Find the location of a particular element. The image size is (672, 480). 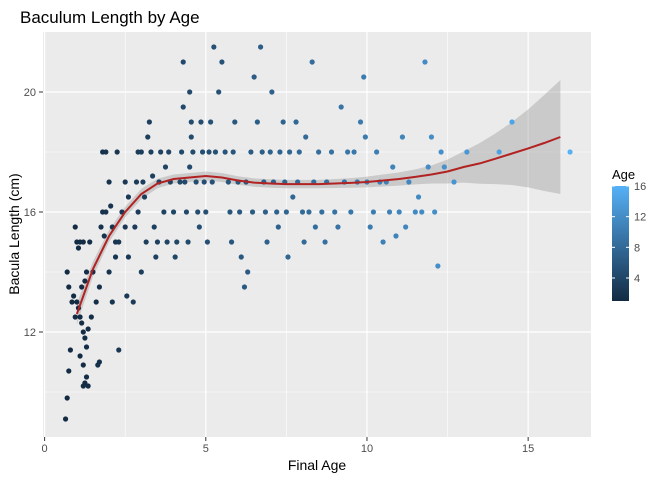

colorbar-tick-label: 12 is located at coordinates (640, 218).